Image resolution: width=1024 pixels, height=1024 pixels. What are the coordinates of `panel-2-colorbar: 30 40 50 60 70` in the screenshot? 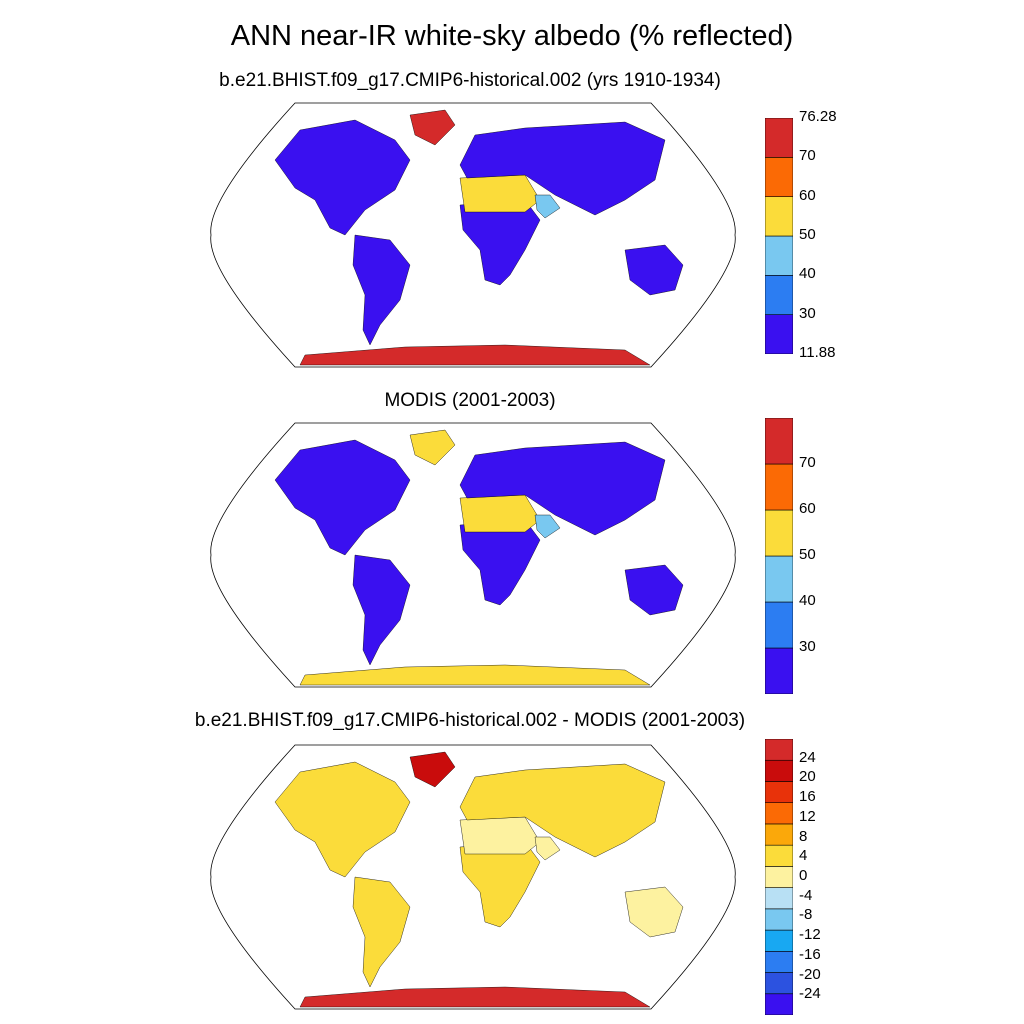 It's located at (815, 555).